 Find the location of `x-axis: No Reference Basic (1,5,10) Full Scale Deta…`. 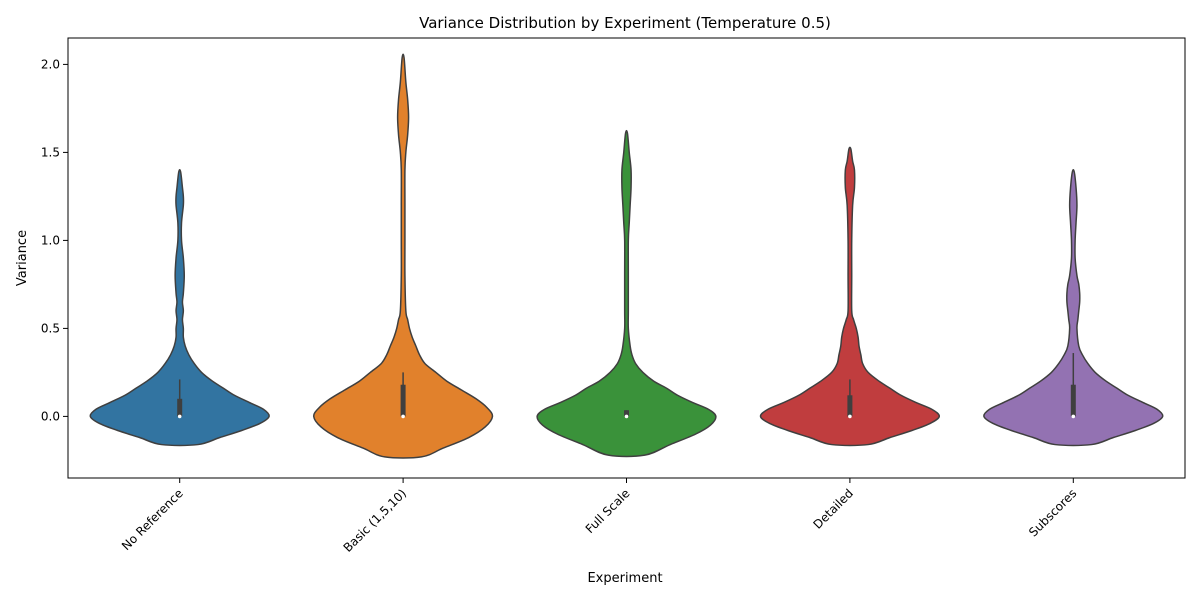

x-axis: No Reference Basic (1,5,10) Full Scale Deta… is located at coordinates (599, 516).